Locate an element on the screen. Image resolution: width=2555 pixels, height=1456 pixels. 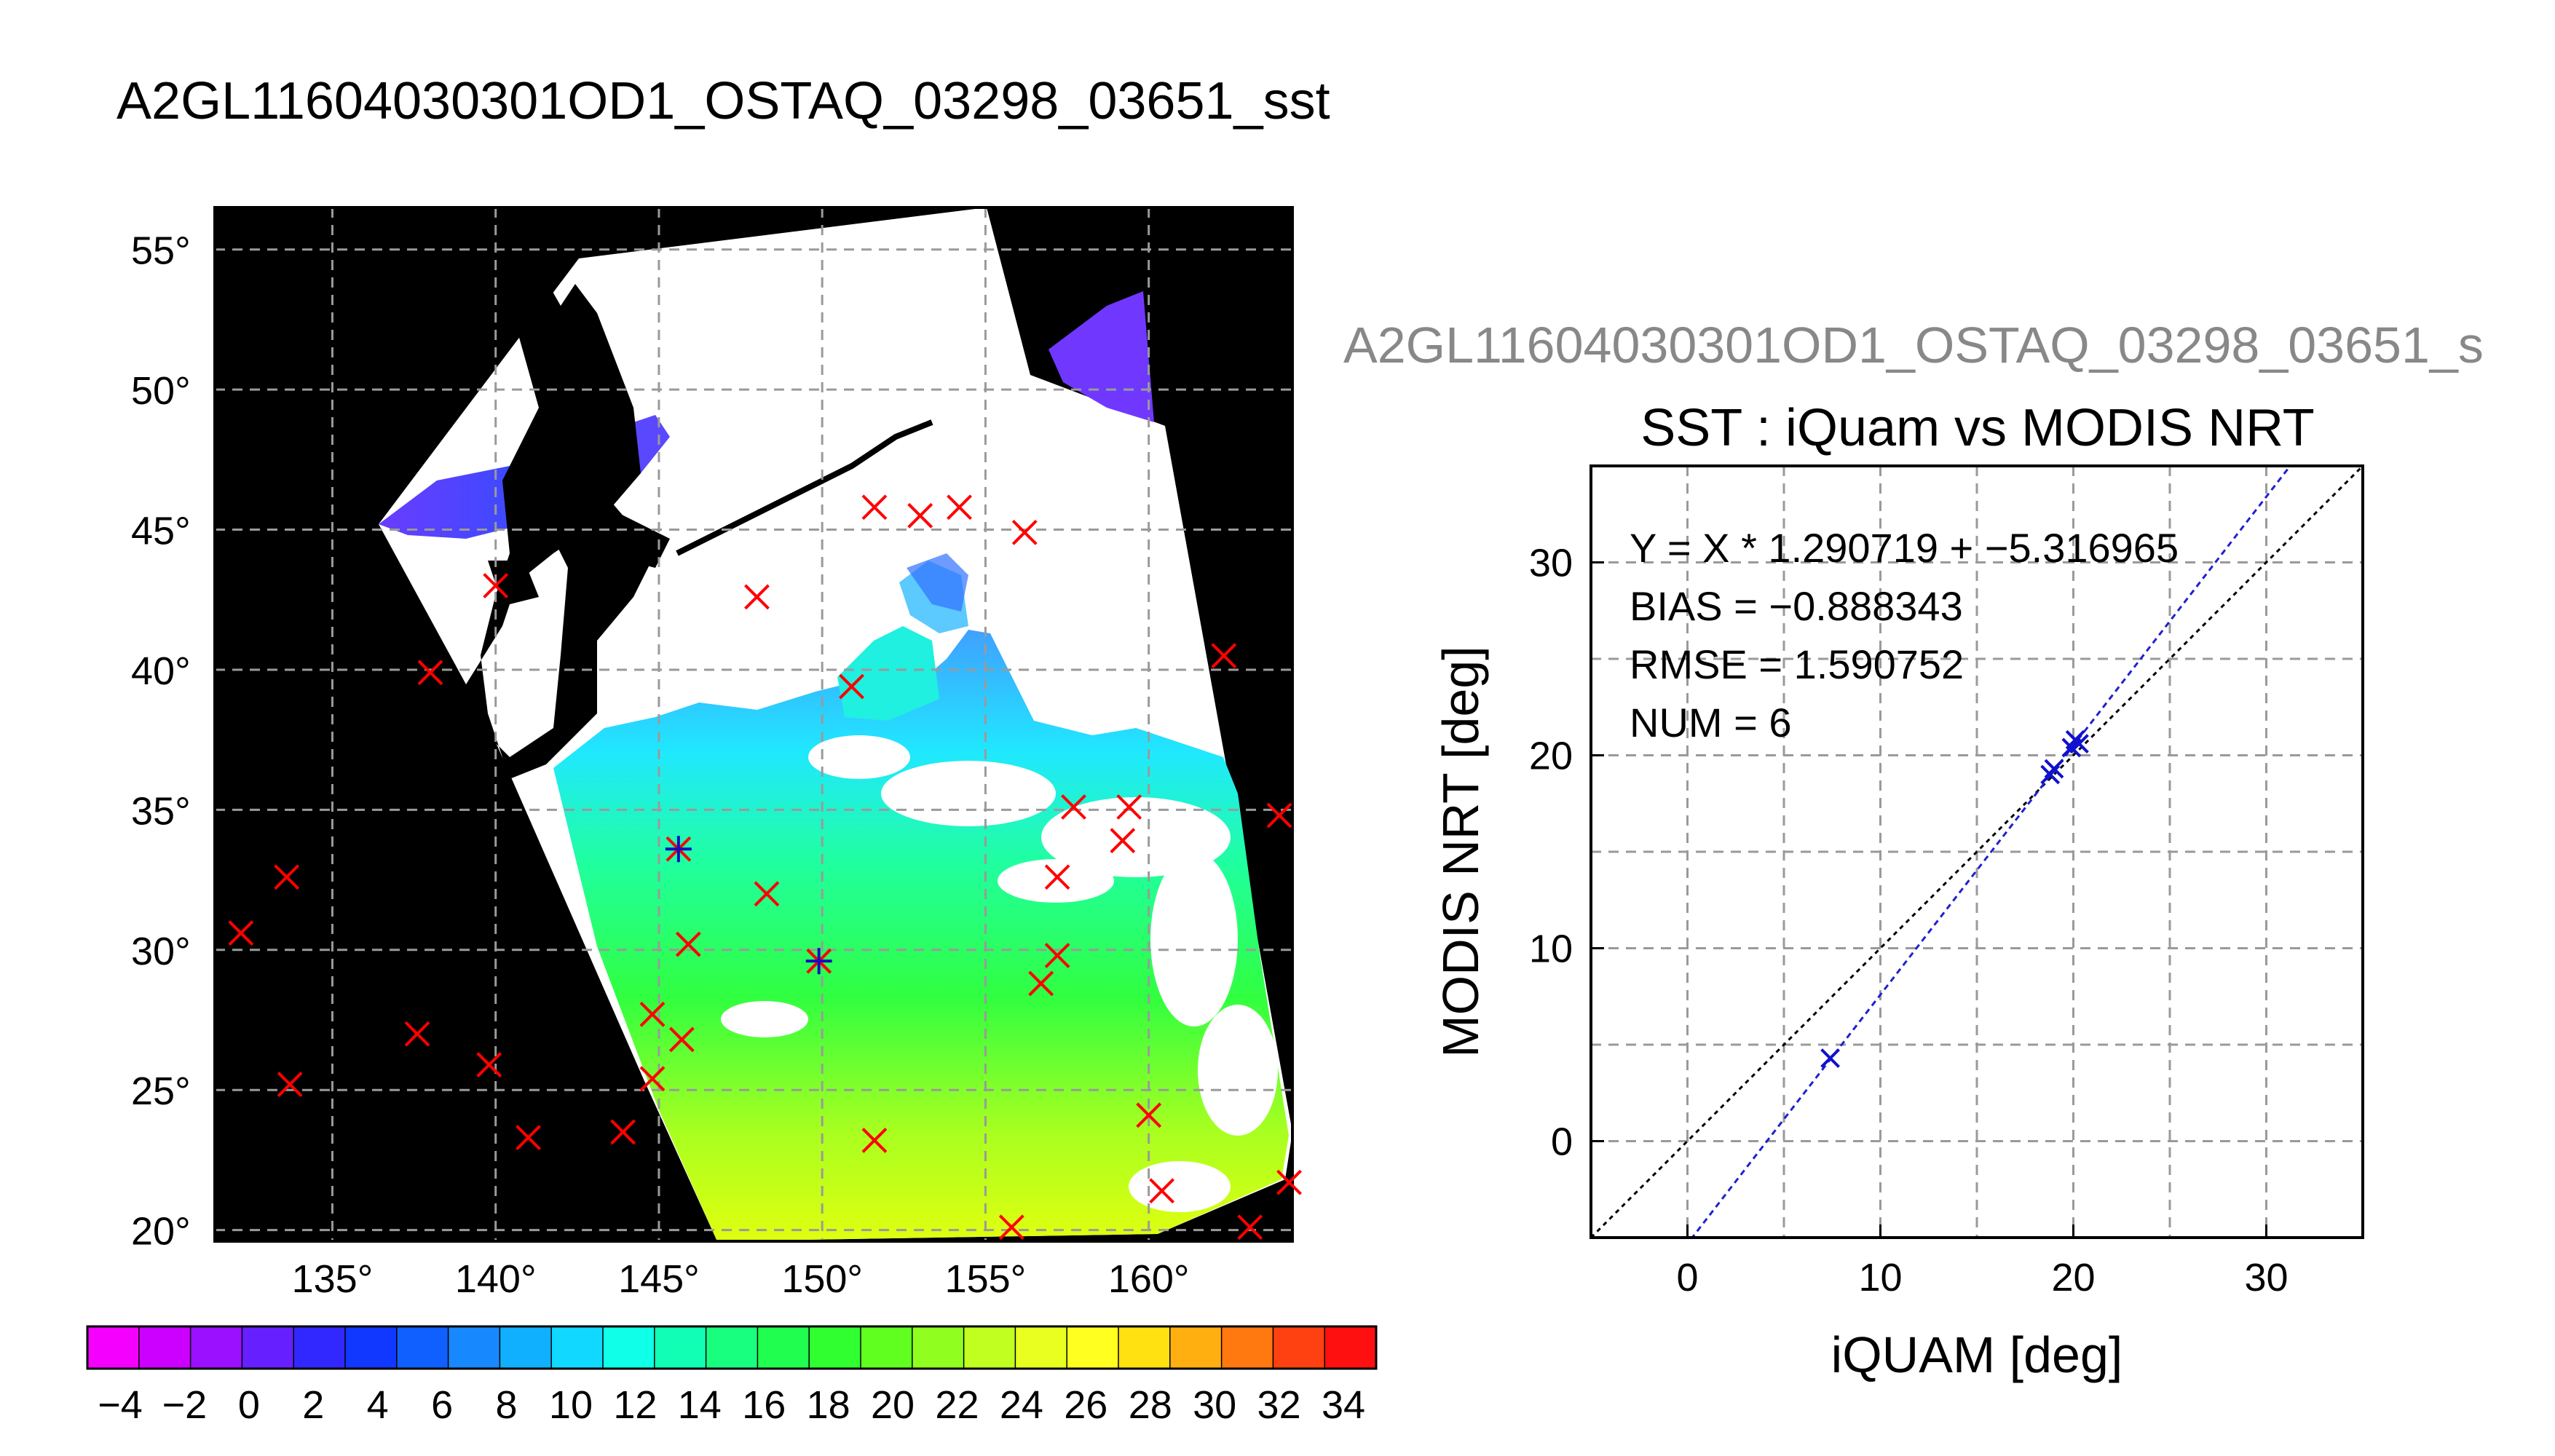
colorbar-label: 12 is located at coordinates (635, 1405).